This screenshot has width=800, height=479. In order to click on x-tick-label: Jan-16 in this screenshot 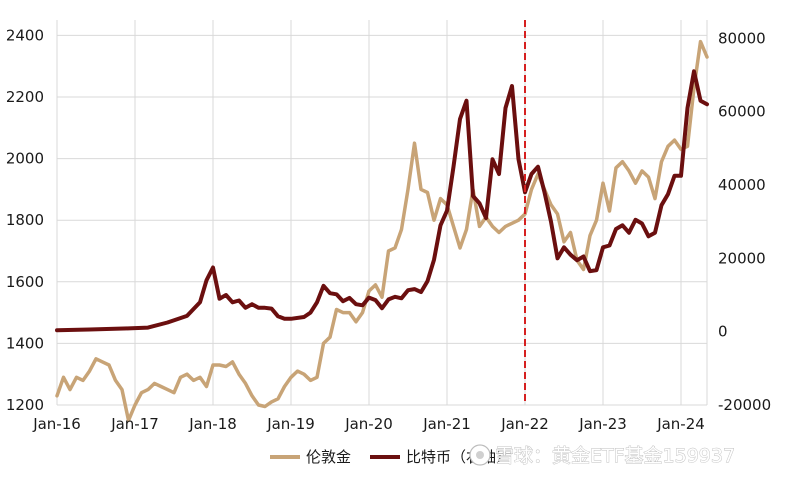, I will do `click(56, 424)`.